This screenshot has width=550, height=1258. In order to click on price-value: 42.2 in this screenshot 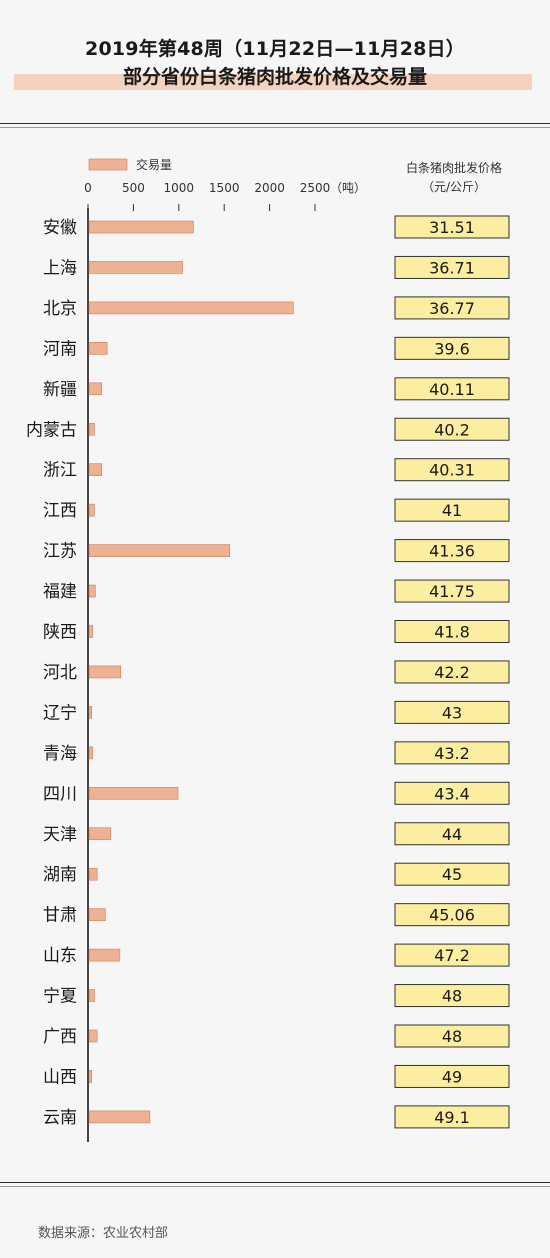, I will do `click(452, 672)`.